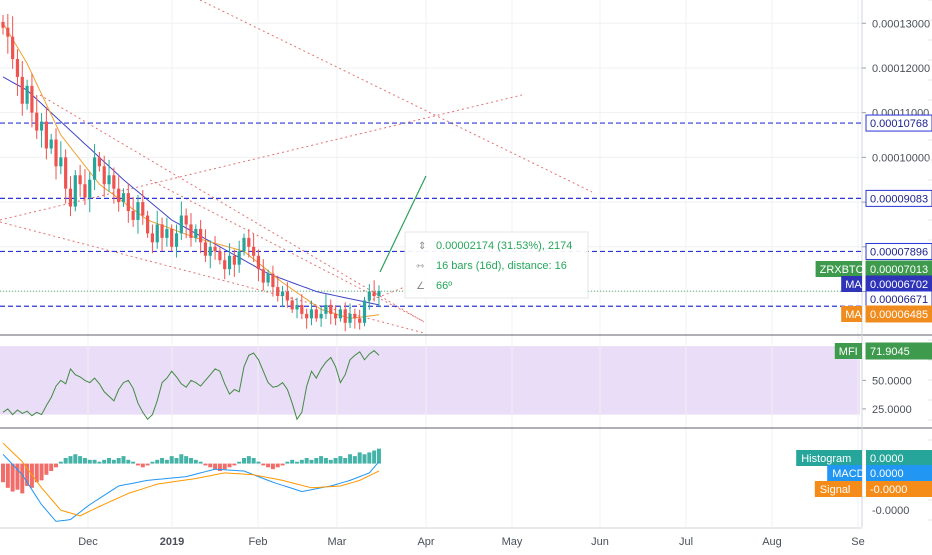 This screenshot has height=555, width=932. What do you see at coordinates (422, 246) in the screenshot?
I see `price-range-icon: ⇕` at bounding box center [422, 246].